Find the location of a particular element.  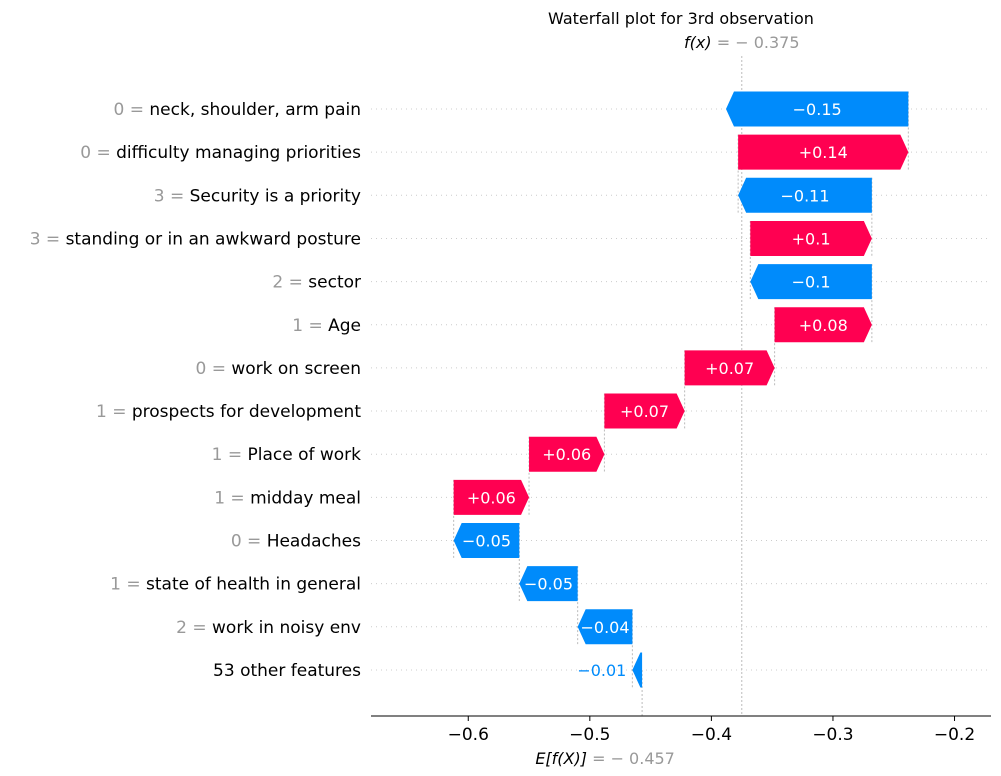

feature-label: 2 = work in noisy env is located at coordinates (268, 628).